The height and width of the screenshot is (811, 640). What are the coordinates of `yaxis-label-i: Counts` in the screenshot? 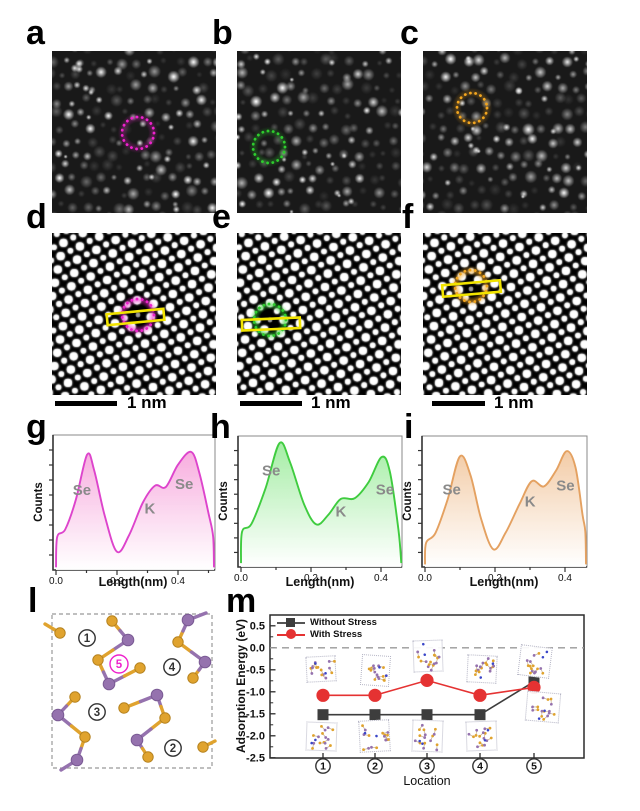 It's located at (408, 501).